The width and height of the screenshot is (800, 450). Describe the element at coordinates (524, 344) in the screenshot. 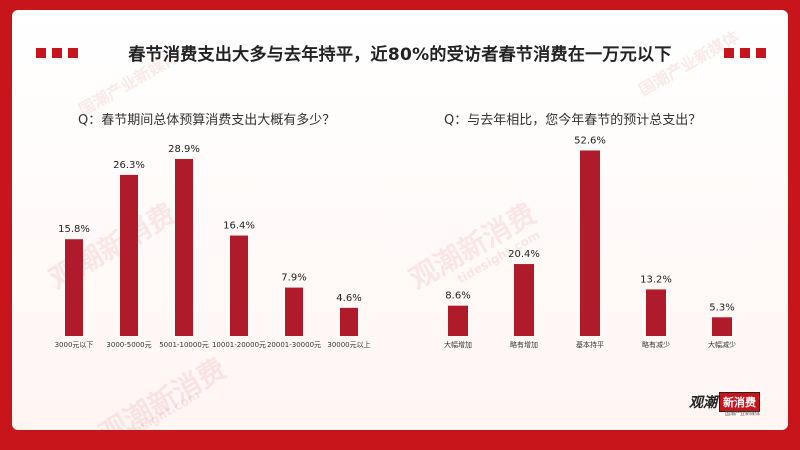

I see `category-label: 略有增加` at that location.